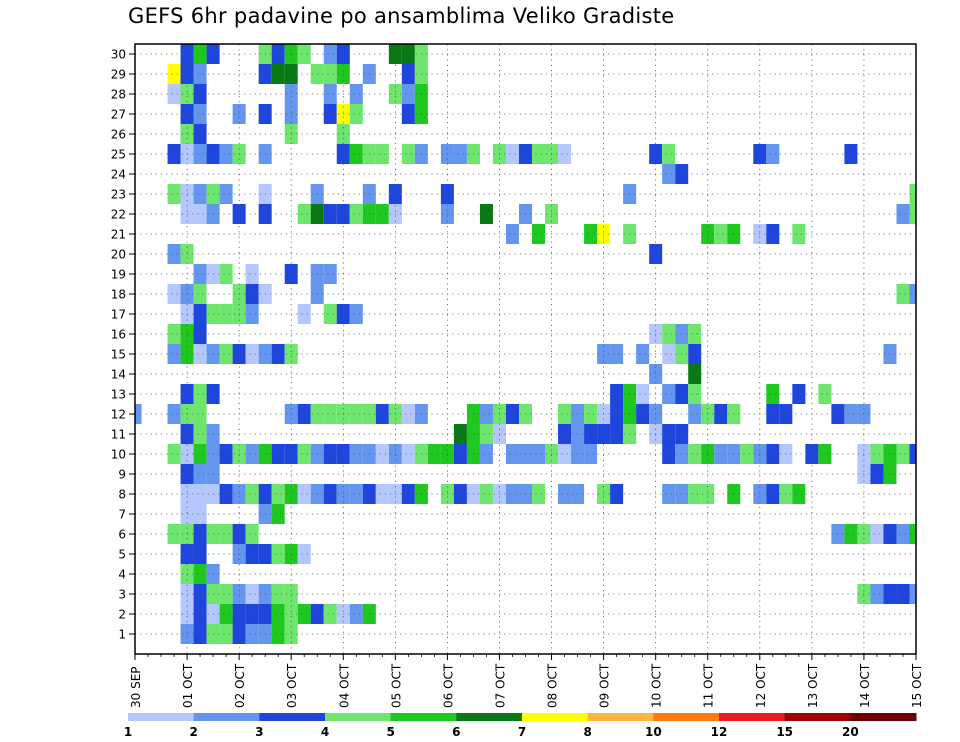  What do you see at coordinates (917, 685) in the screenshot?
I see `x-tick-label: 15 OCT` at bounding box center [917, 685].